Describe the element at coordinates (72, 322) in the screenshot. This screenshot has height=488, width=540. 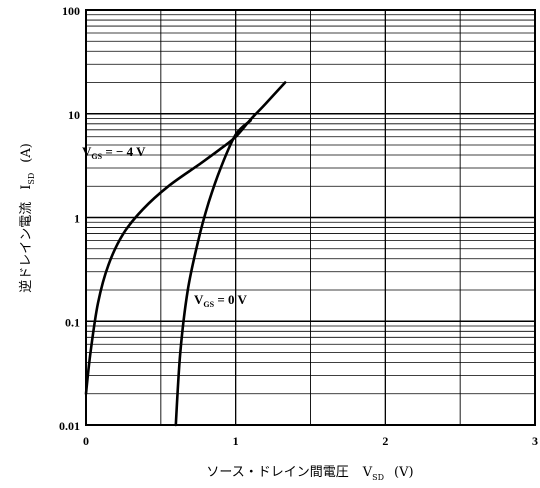
I see `y-tick-label: 0.1` at that location.